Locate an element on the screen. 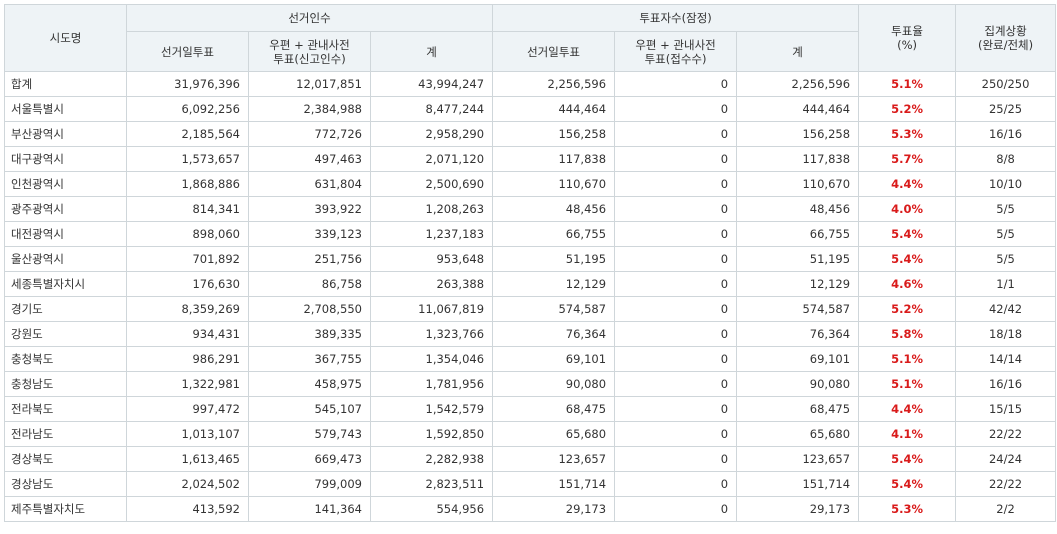 The width and height of the screenshot is (1057, 534). header-voters-postal-line2: 투표(접수수) is located at coordinates (675, 58).